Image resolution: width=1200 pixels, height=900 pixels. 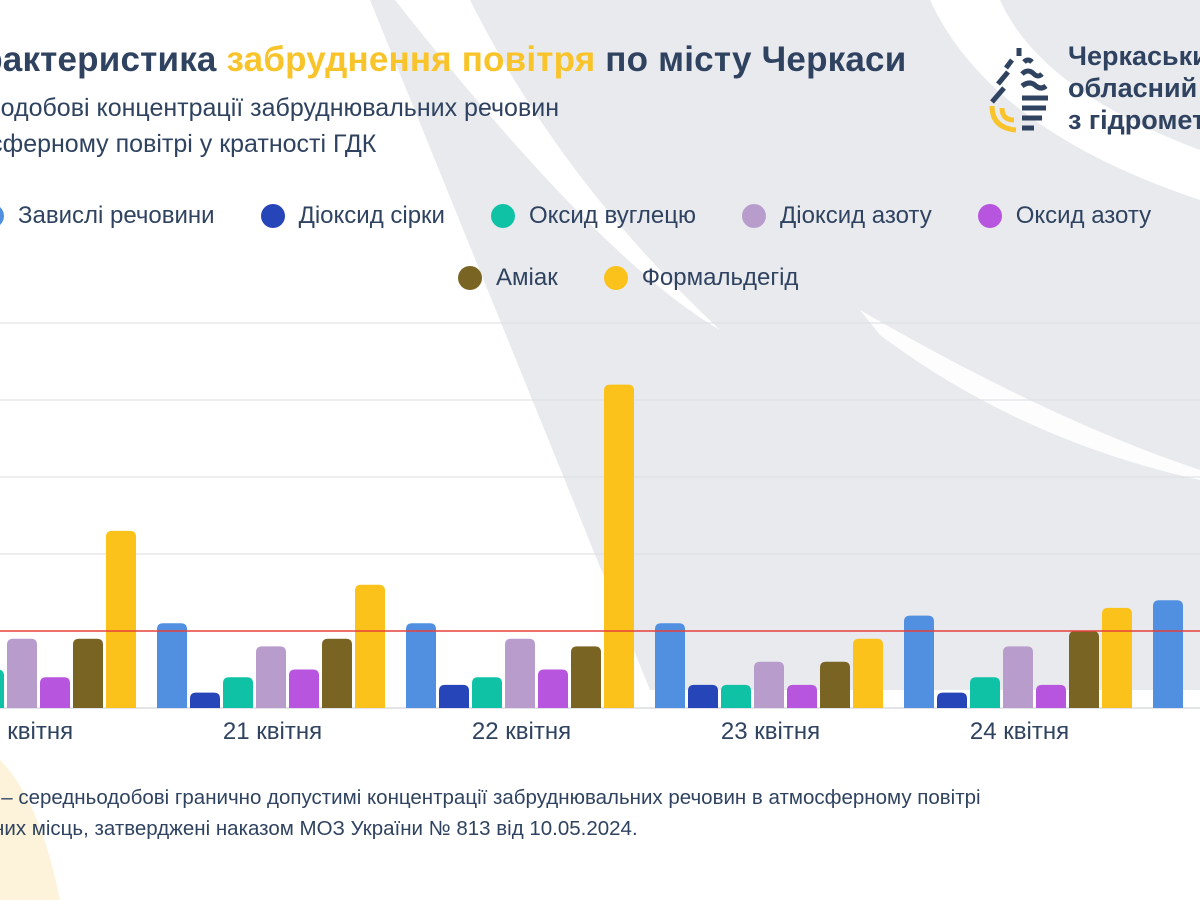 I want to click on legend-label: Діоксид азоту, so click(x=856, y=215).